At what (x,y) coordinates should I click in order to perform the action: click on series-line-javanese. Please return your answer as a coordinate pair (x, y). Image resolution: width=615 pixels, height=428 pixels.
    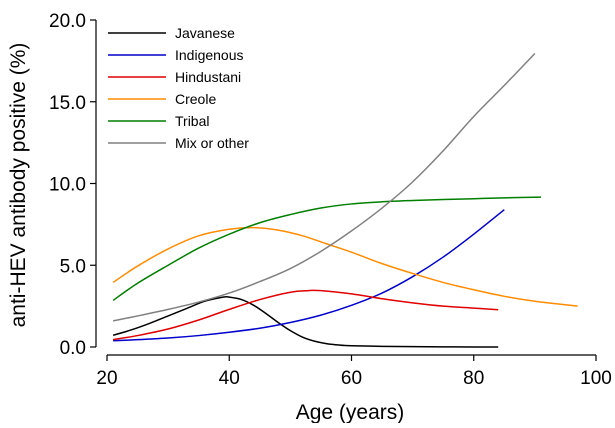
    Looking at the image, I should click on (305, 321).